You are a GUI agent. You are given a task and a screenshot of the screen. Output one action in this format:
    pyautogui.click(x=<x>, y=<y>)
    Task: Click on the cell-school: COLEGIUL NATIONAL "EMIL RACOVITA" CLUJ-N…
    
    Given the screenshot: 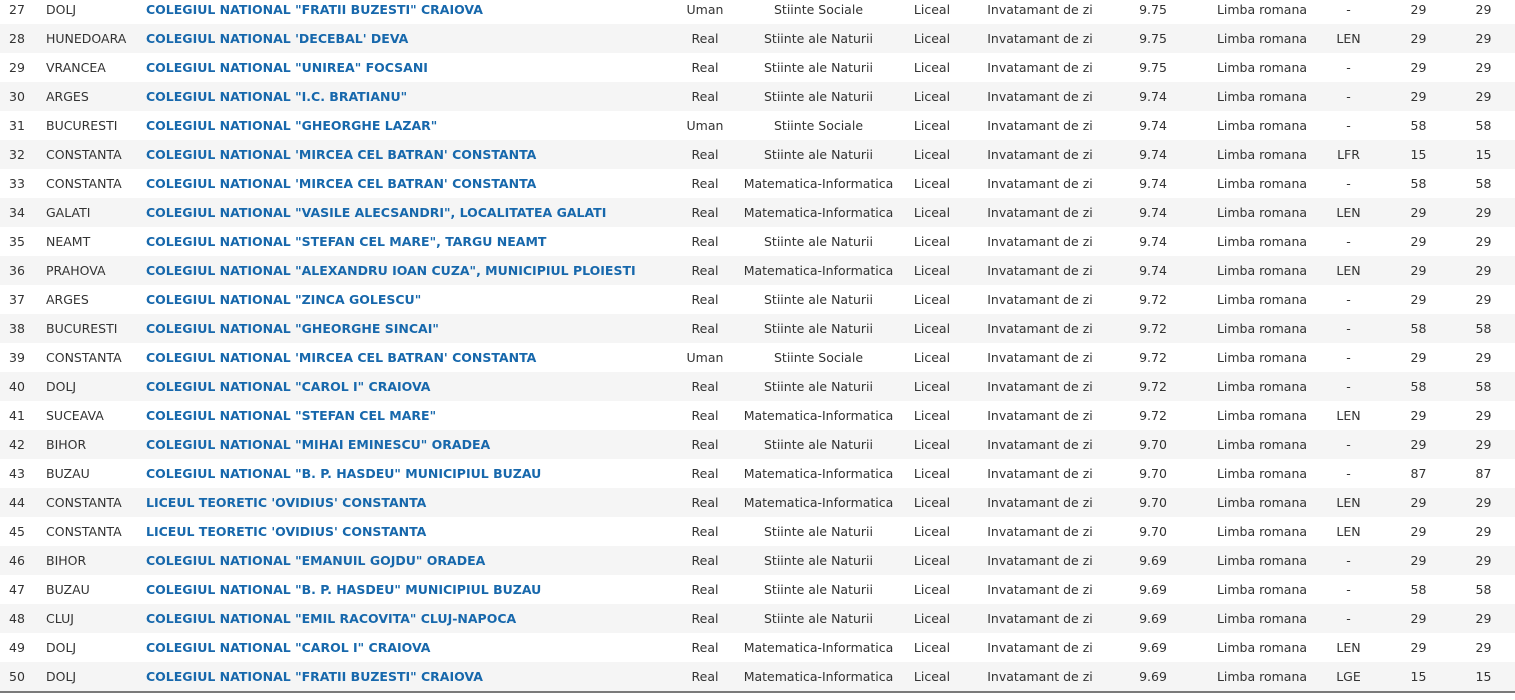 What is the action you would take?
    pyautogui.click(x=394, y=618)
    